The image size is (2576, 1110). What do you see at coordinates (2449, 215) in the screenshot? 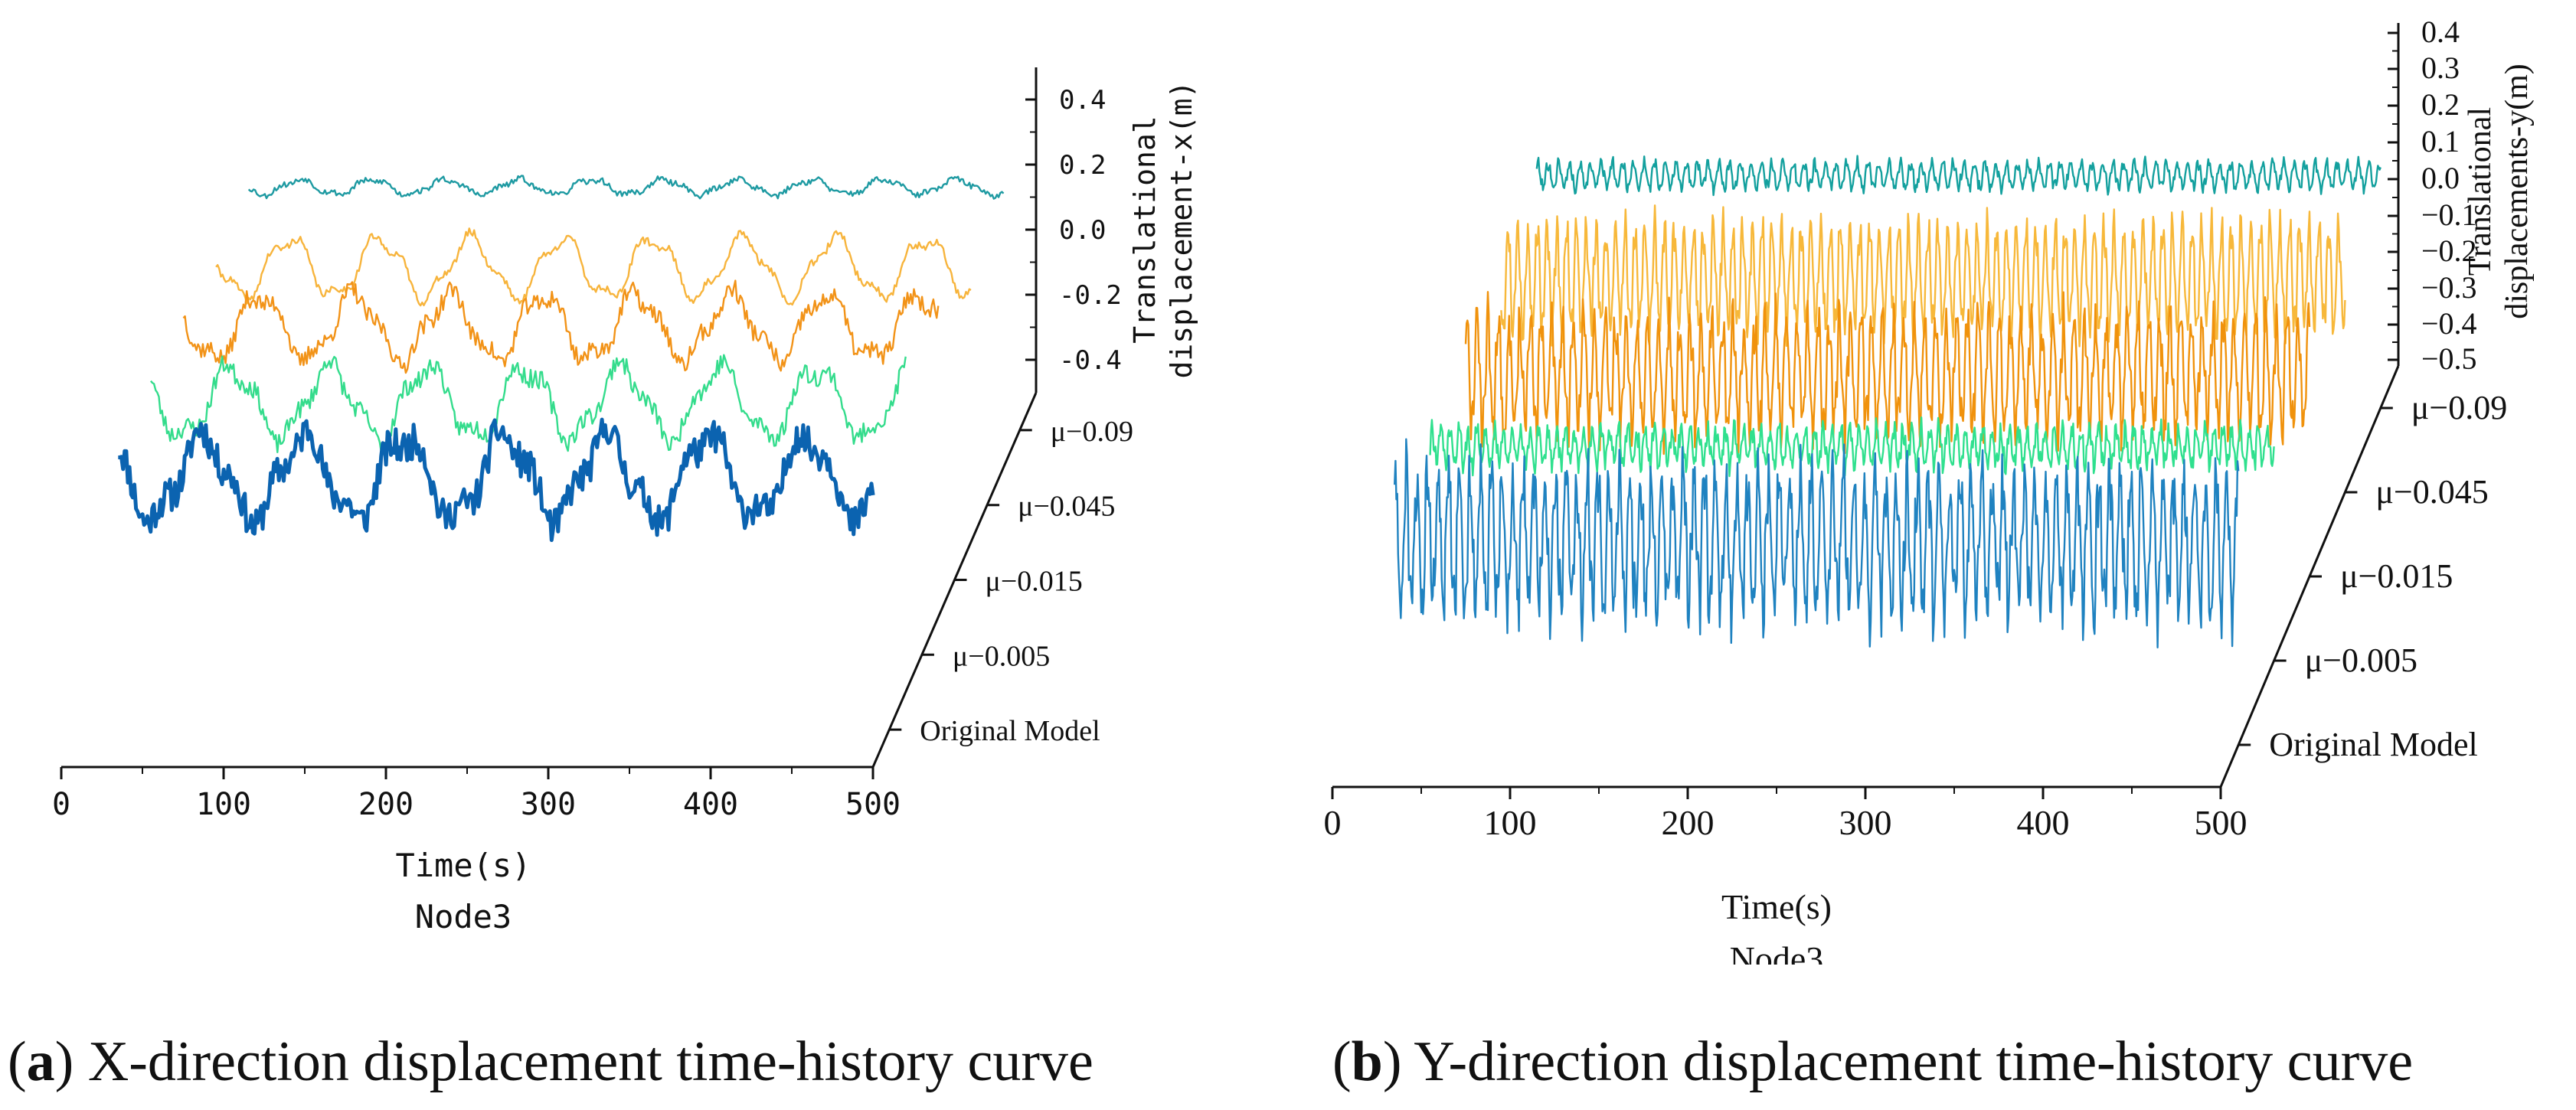
I see `z-tick-label: −0.1` at bounding box center [2449, 215].